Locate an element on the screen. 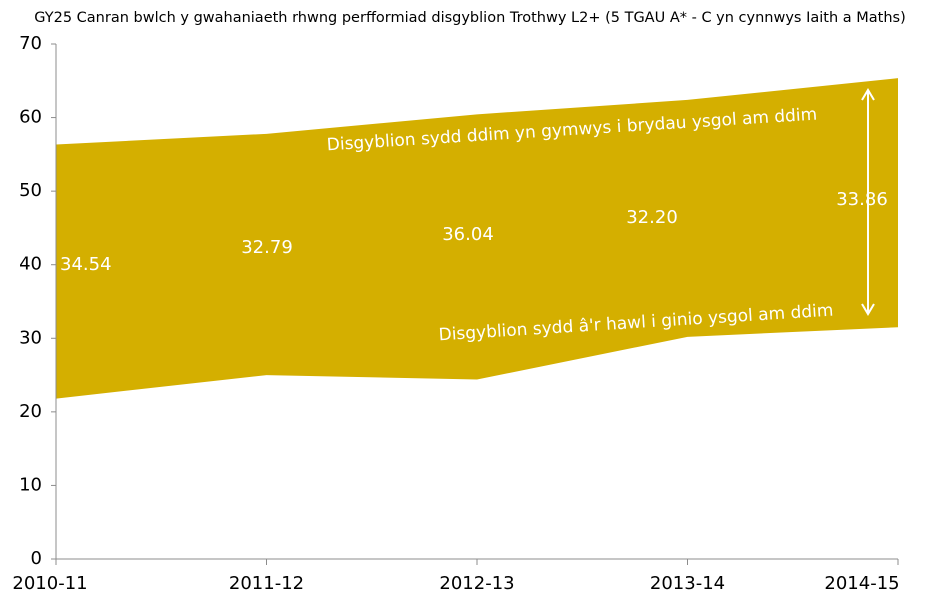 The width and height of the screenshot is (941, 599). data-label: 34.54 is located at coordinates (86, 264).